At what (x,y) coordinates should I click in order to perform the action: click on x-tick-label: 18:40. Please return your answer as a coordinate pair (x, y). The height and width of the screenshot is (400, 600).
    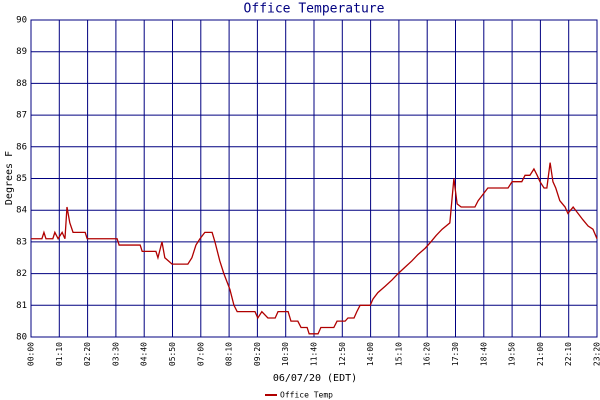
    Looking at the image, I should click on (483, 354).